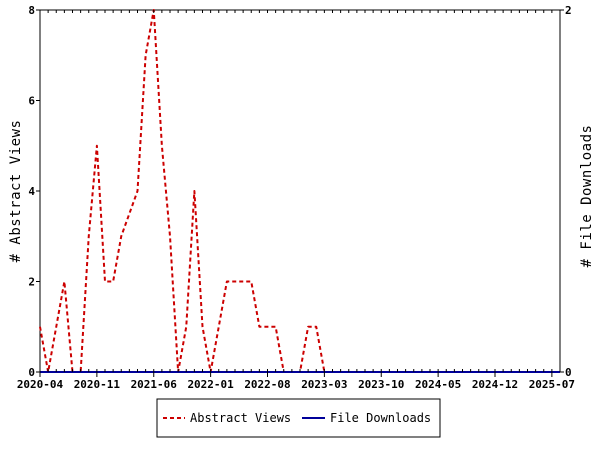 The height and width of the screenshot is (450, 600). I want to click on x-tick-label: 2024-12, so click(495, 384).